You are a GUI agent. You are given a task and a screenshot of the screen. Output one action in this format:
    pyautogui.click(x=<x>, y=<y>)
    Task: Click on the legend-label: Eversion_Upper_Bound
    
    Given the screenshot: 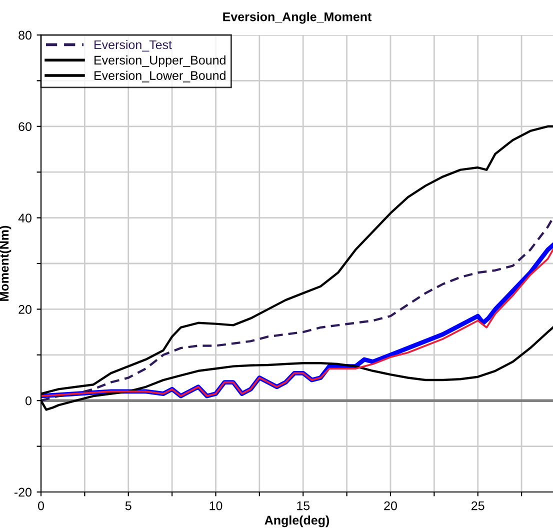 What is the action you would take?
    pyautogui.click(x=160, y=61)
    